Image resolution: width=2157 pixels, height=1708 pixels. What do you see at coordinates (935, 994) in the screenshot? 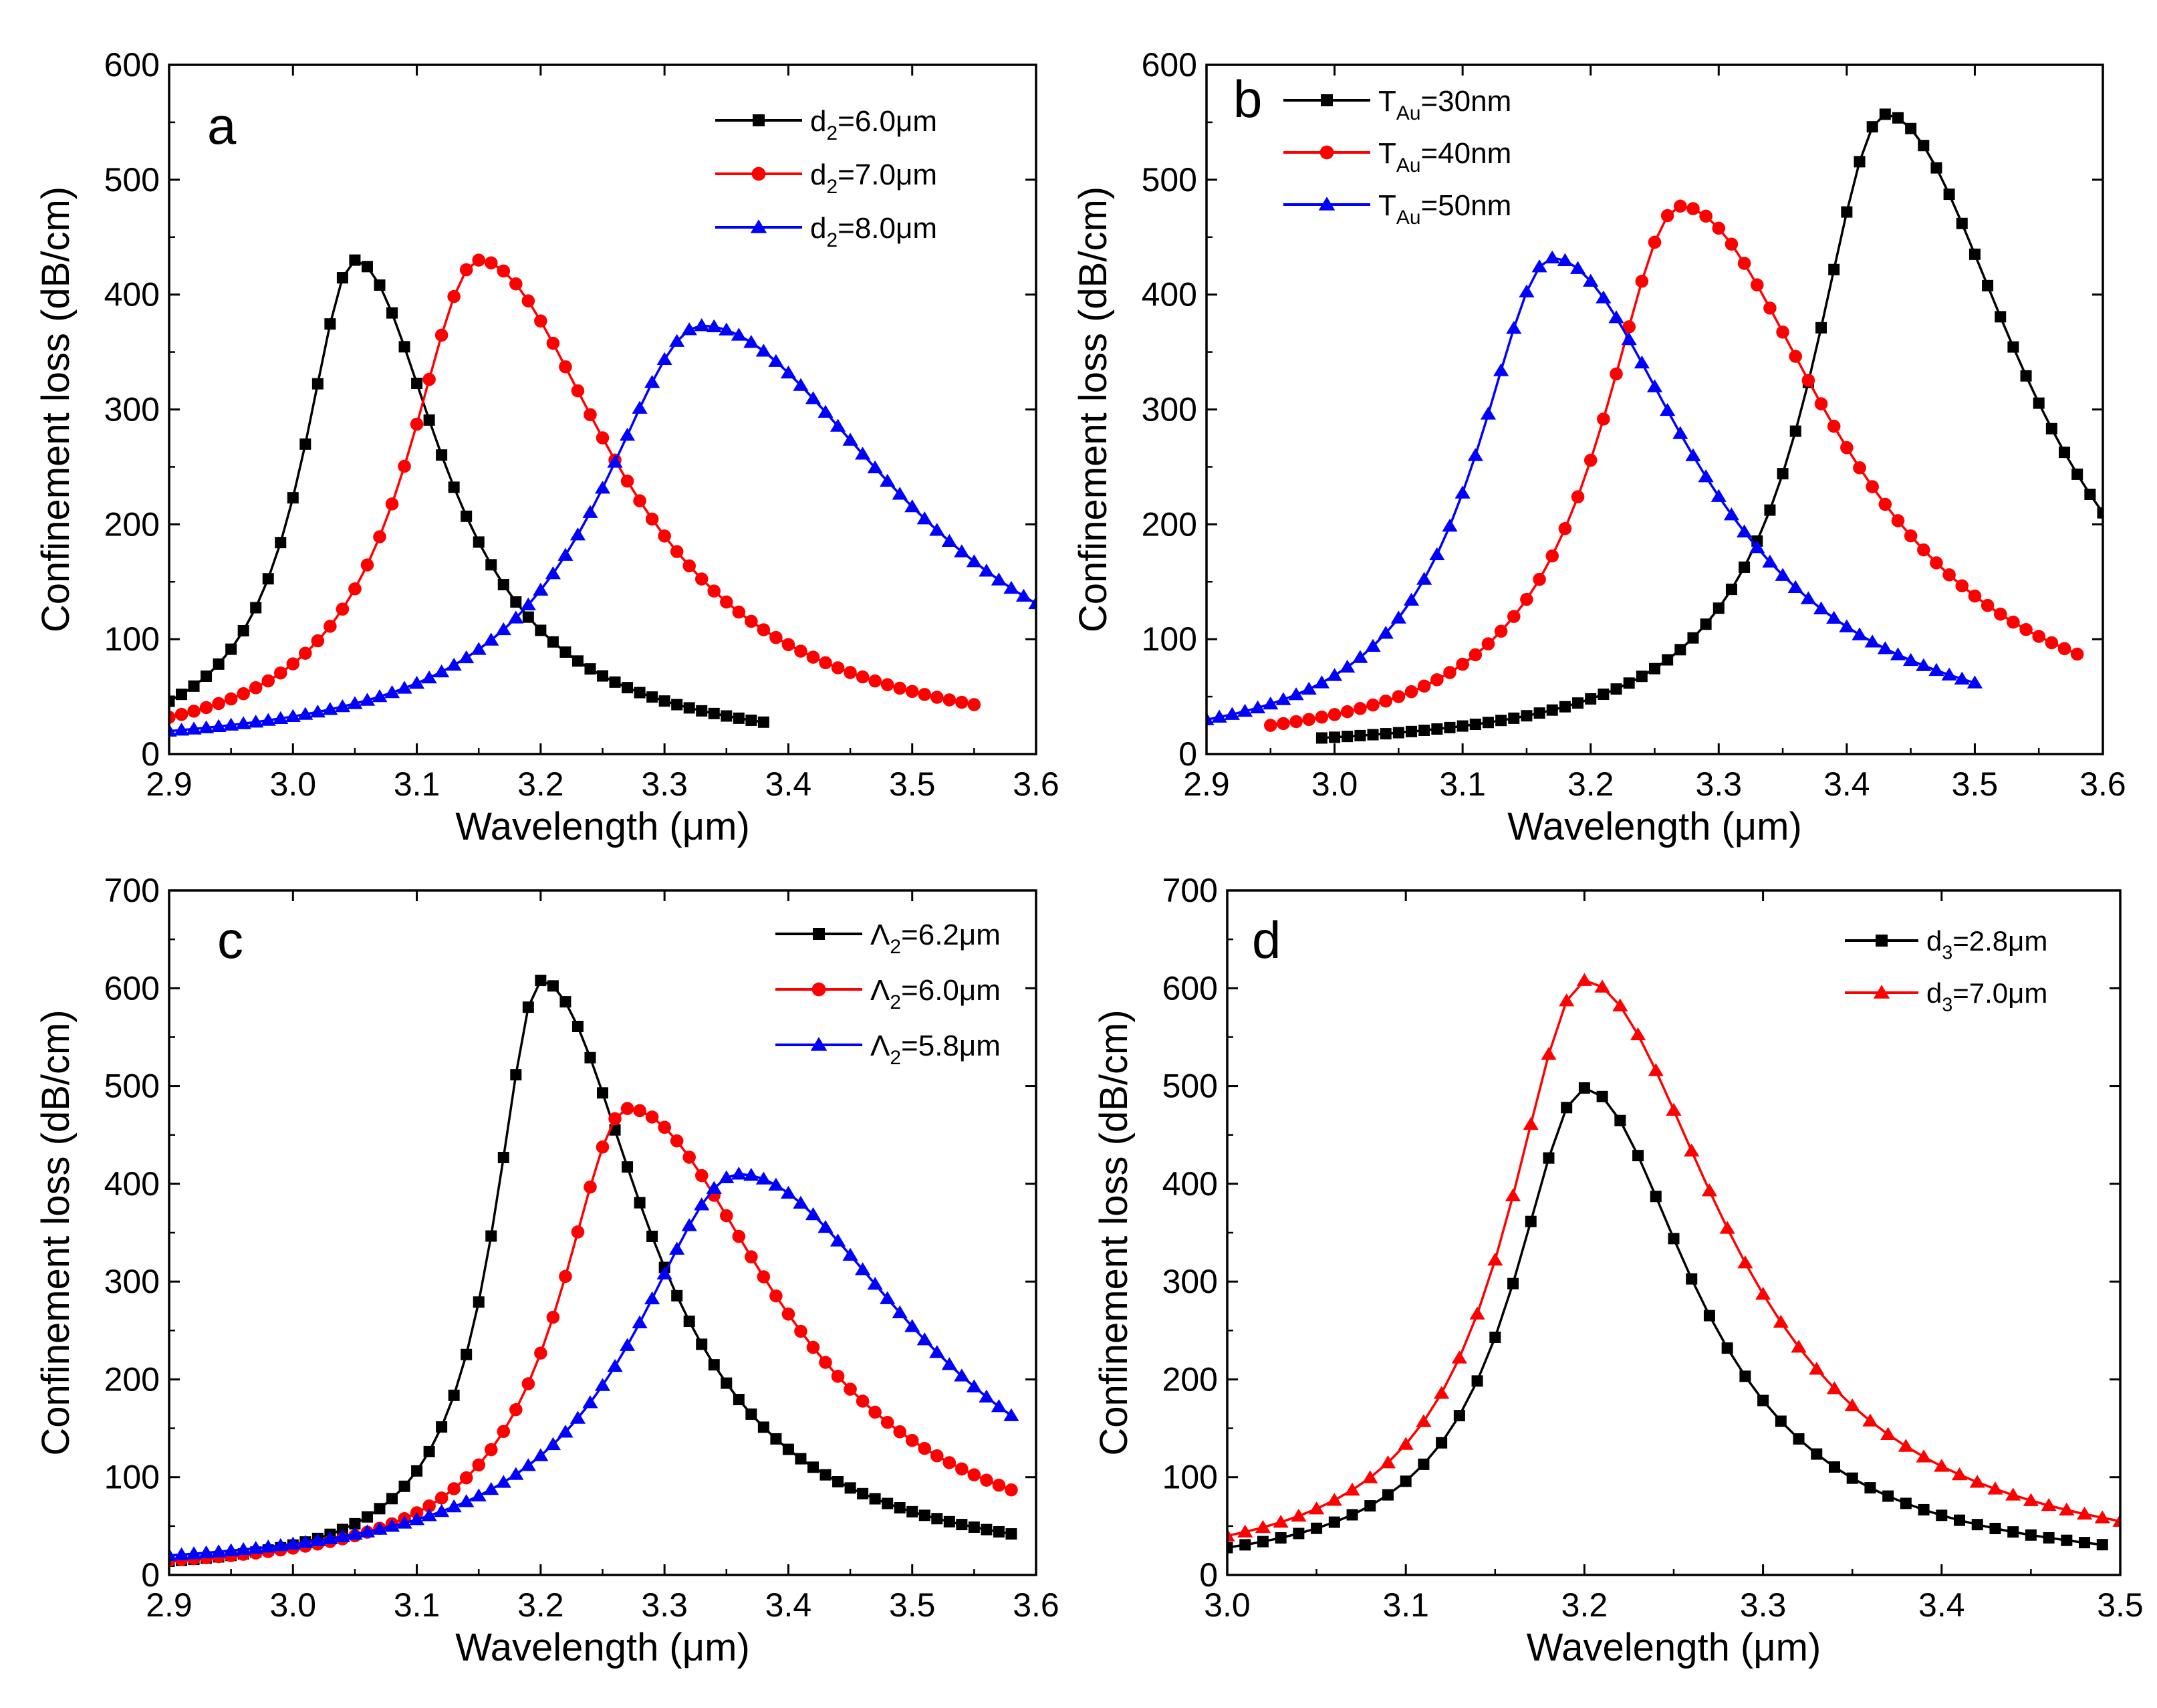
I see `legend-label: Λ2=6.0μm` at bounding box center [935, 994].